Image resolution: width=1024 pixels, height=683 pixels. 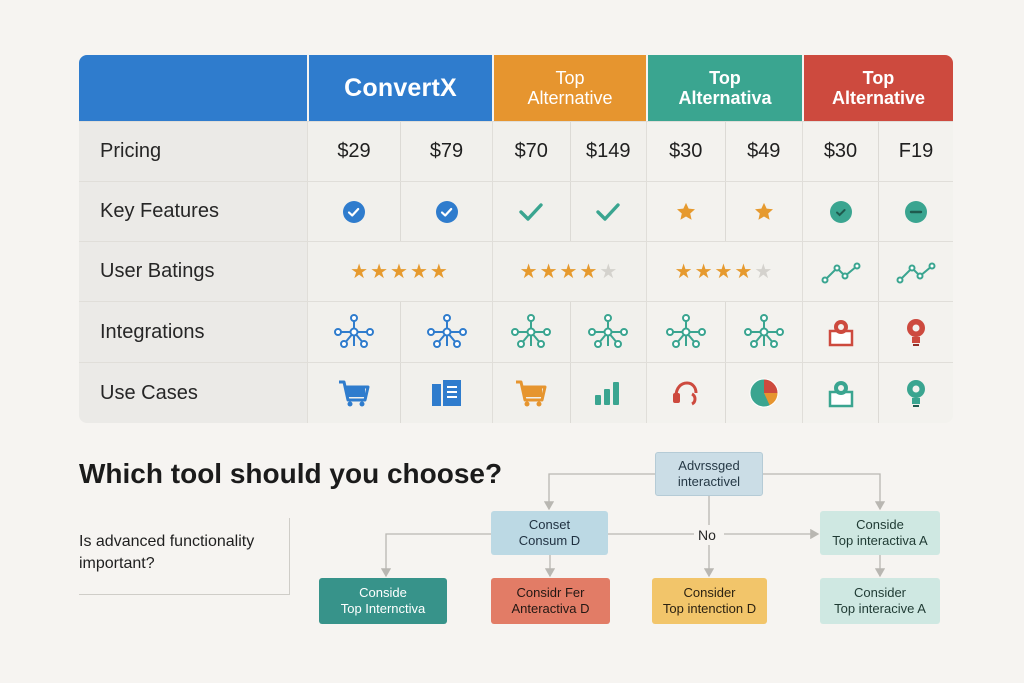 What do you see at coordinates (549, 540) in the screenshot?
I see `node-line: Consum D` at bounding box center [549, 540].